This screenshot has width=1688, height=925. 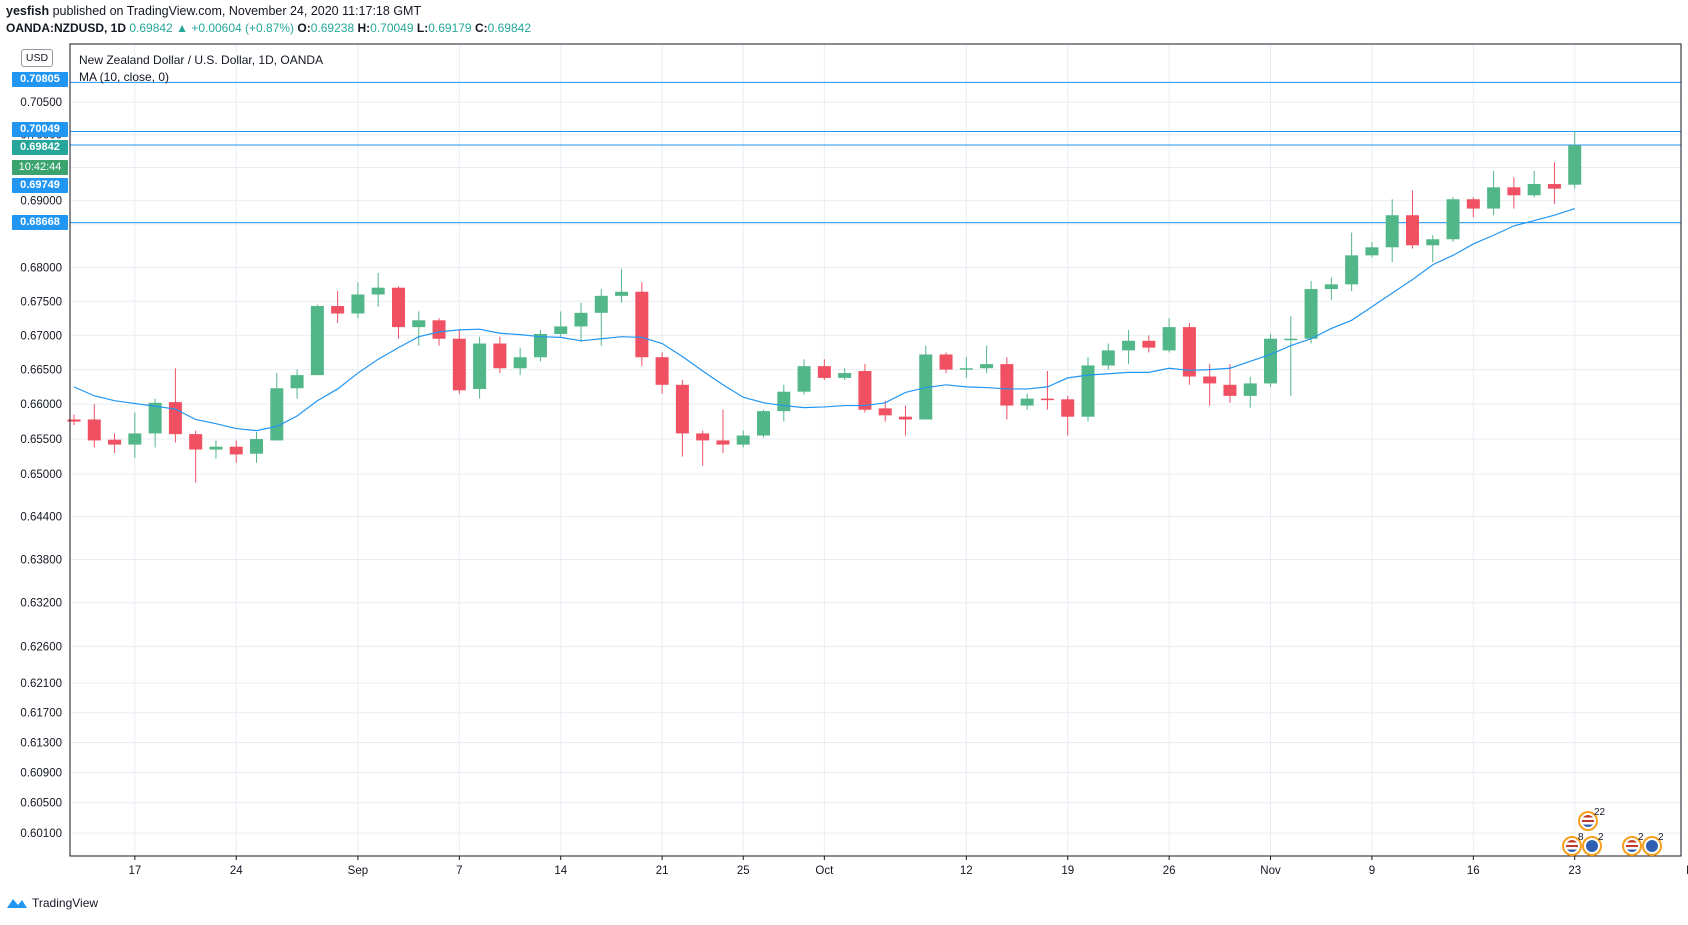 What do you see at coordinates (358, 871) in the screenshot?
I see `x-tick-label: Sep` at bounding box center [358, 871].